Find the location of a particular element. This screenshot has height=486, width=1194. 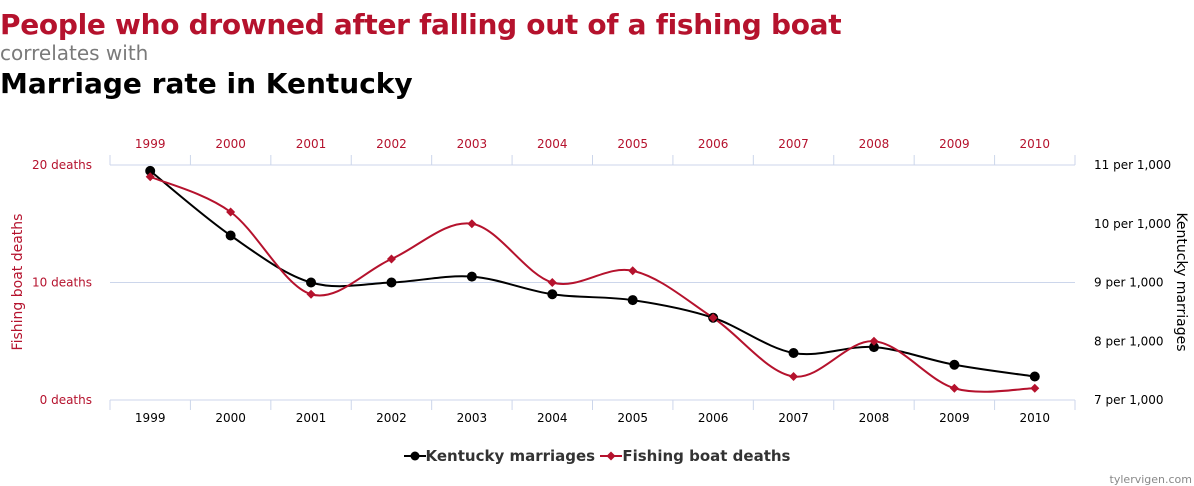

bottom-x-tick-label: 2008 is located at coordinates (874, 418).